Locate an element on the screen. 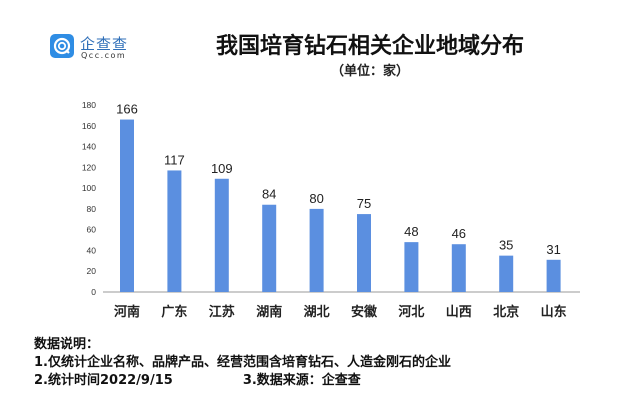 This screenshot has height=405, width=640. y-tick-label: 160 is located at coordinates (89, 126).